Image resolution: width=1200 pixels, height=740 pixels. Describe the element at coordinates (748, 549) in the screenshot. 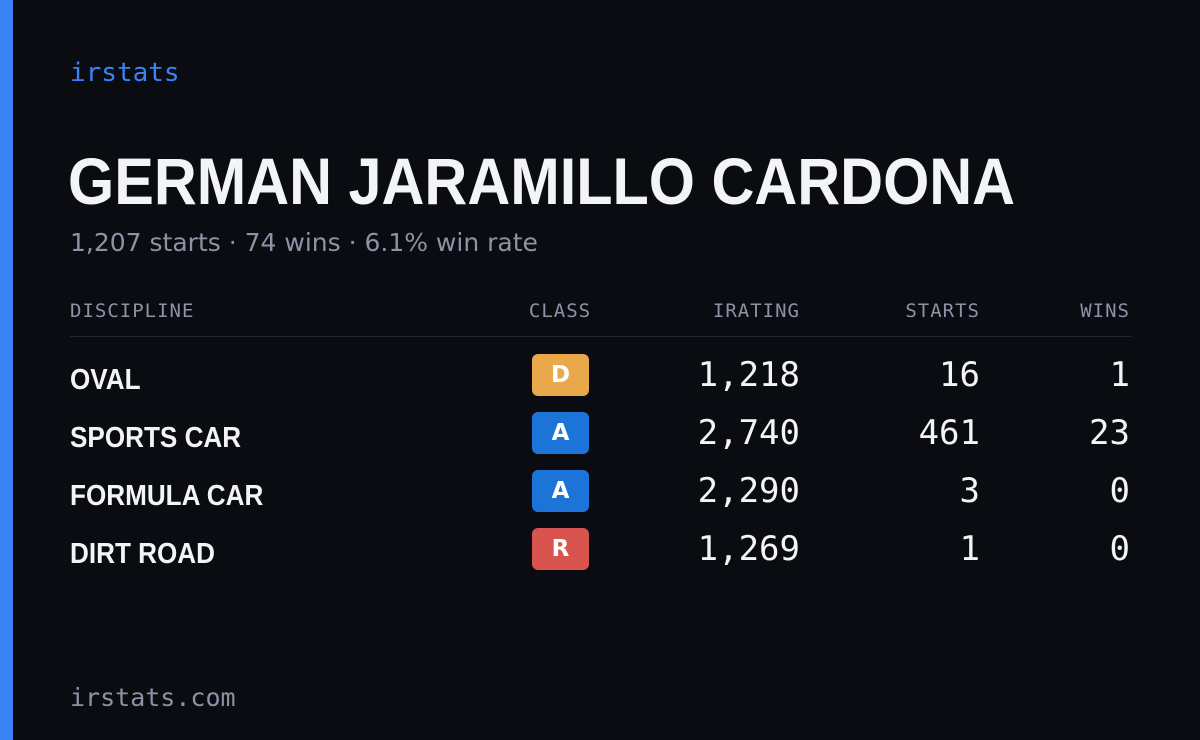

I see `irating-value: 1,269` at that location.